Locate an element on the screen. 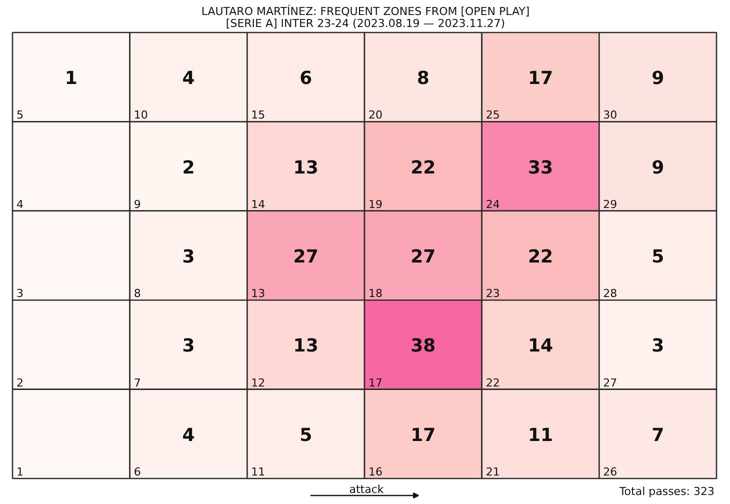  chart-title: LAUTARO MARTÍNEZ: FREQUENT ZONES FROM [OPEN PLAY] is located at coordinates (365, 11).